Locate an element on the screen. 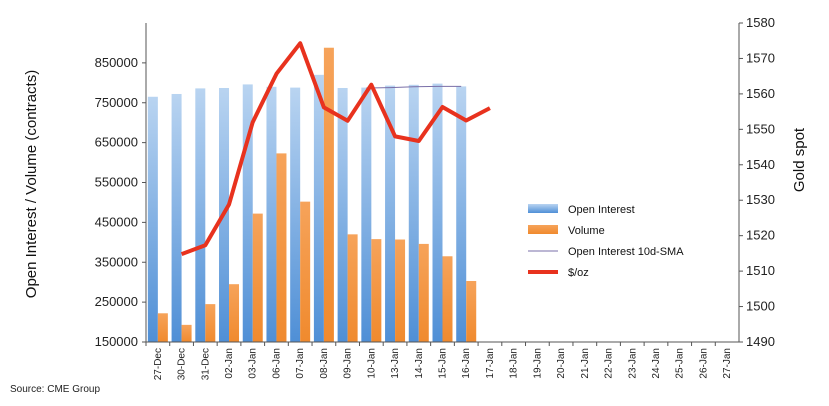 The width and height of the screenshot is (829, 406). legend-label: Open Interest is located at coordinates (601, 210).